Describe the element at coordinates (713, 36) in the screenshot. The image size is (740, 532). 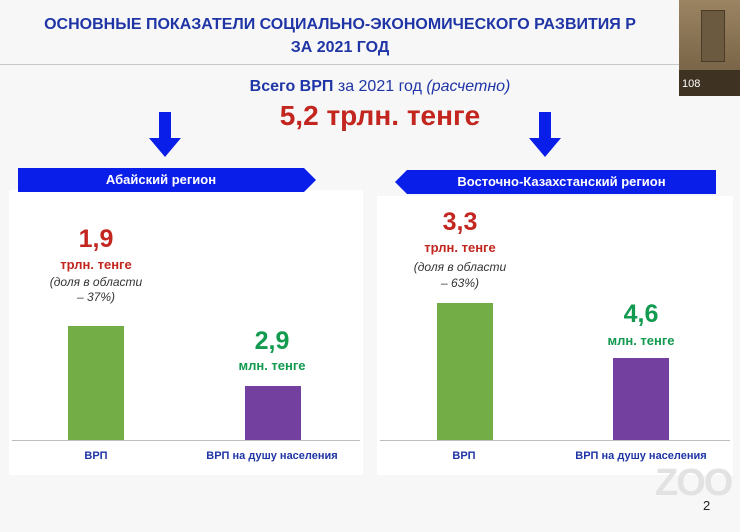
I see `video-door` at that location.